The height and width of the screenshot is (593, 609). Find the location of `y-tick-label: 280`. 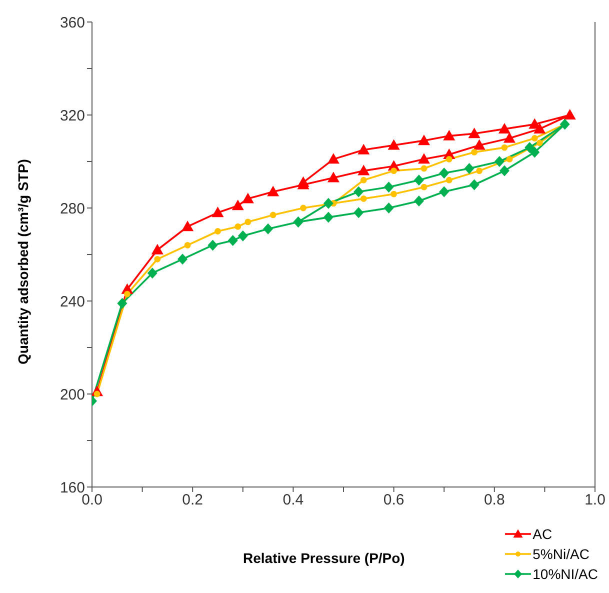

y-tick-label: 280 is located at coordinates (72, 209).